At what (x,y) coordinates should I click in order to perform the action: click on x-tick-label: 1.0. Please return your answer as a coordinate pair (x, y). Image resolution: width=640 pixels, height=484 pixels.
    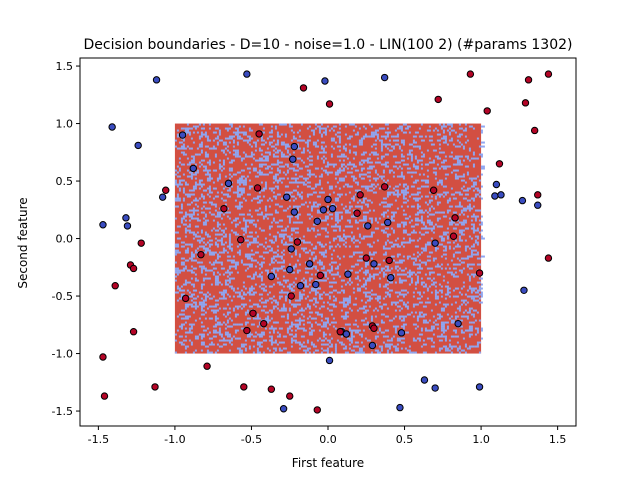
    Looking at the image, I should click on (481, 439).